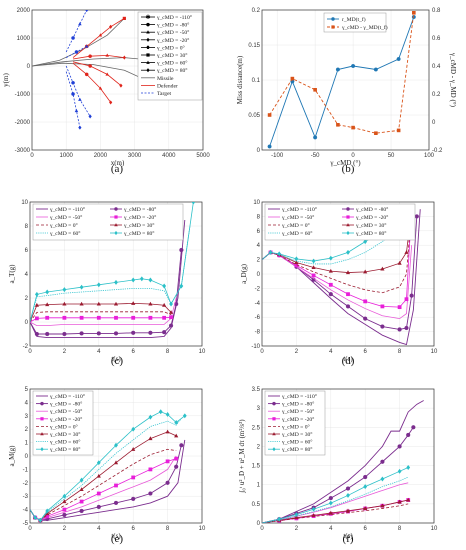  I want to click on series--cmd-0-, so click(336, 262).